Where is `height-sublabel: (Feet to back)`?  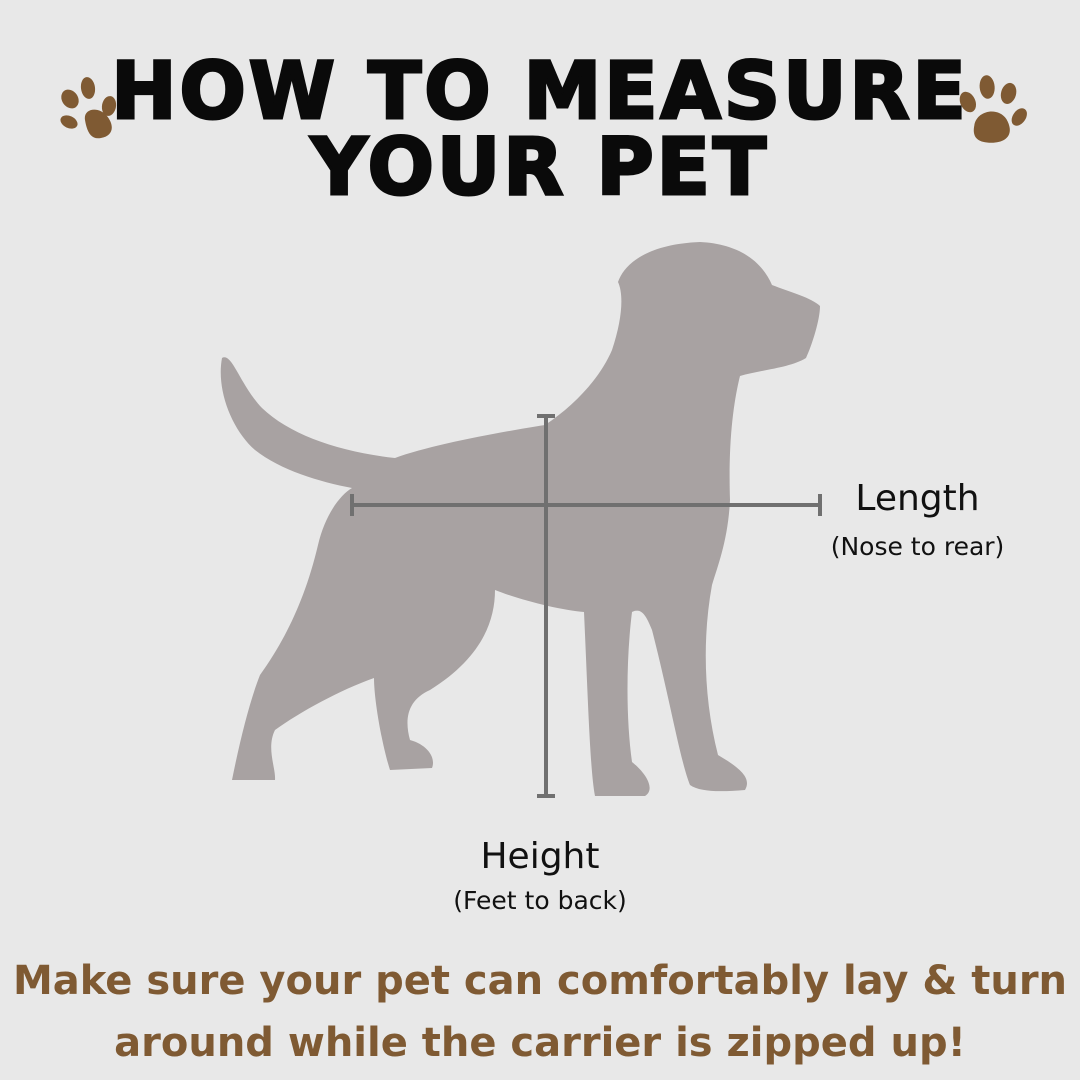
height-sublabel: (Feet to back) is located at coordinates (540, 900).